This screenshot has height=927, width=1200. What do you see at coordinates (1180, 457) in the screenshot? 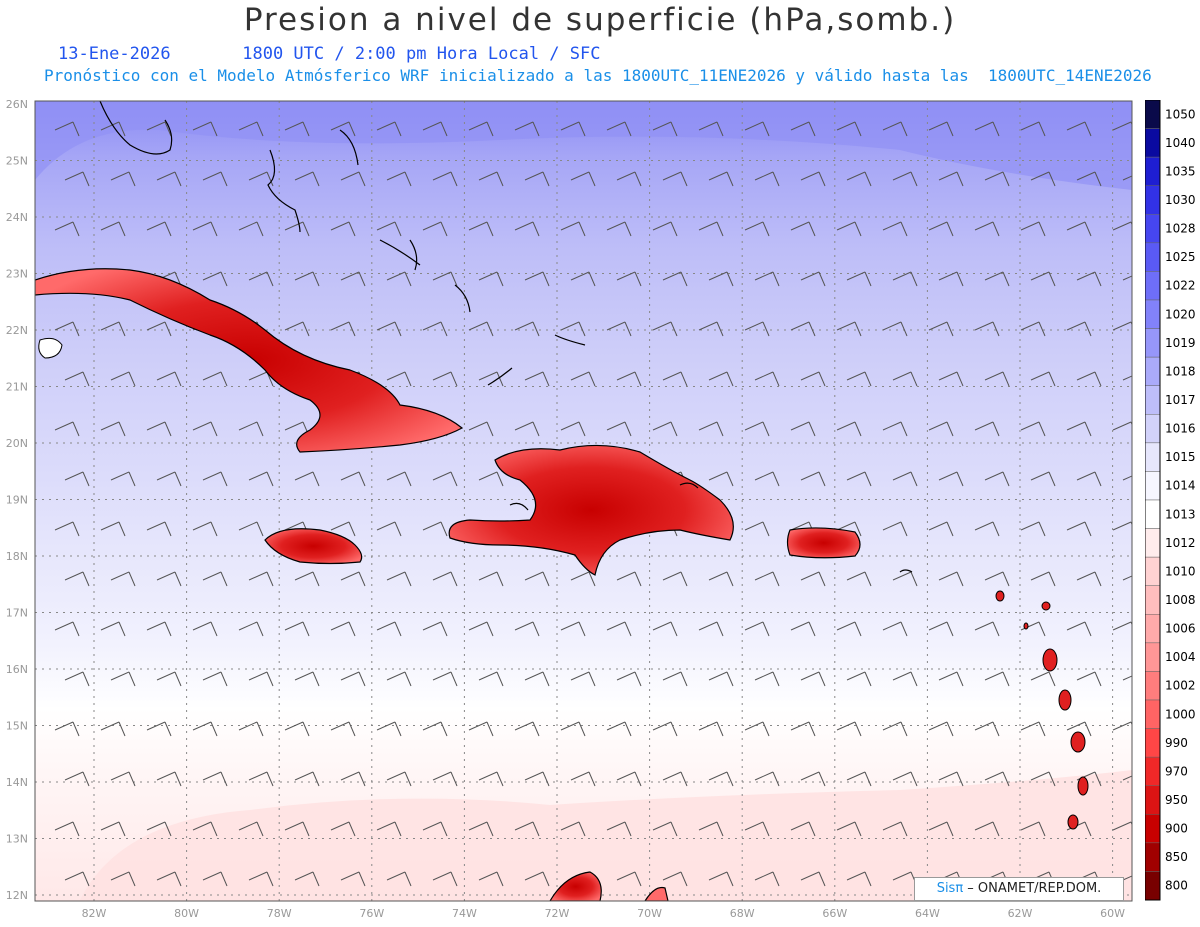
I see `colorbar-label: 1015` at bounding box center [1180, 457].